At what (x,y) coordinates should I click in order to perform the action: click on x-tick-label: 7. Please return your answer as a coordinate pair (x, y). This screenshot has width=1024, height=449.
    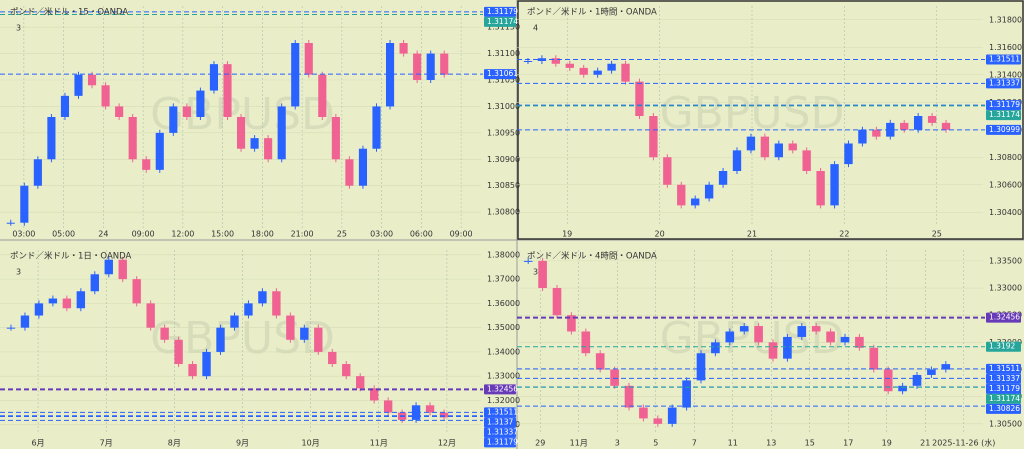
    Looking at the image, I should click on (694, 443).